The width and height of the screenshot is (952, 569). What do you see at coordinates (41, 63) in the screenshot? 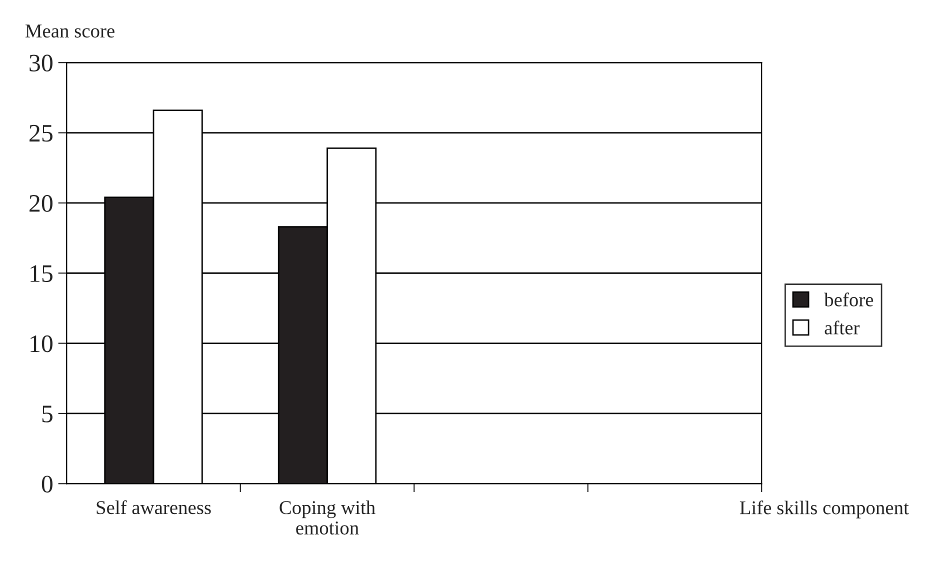
I see `y-tick-label: 30` at bounding box center [41, 63].